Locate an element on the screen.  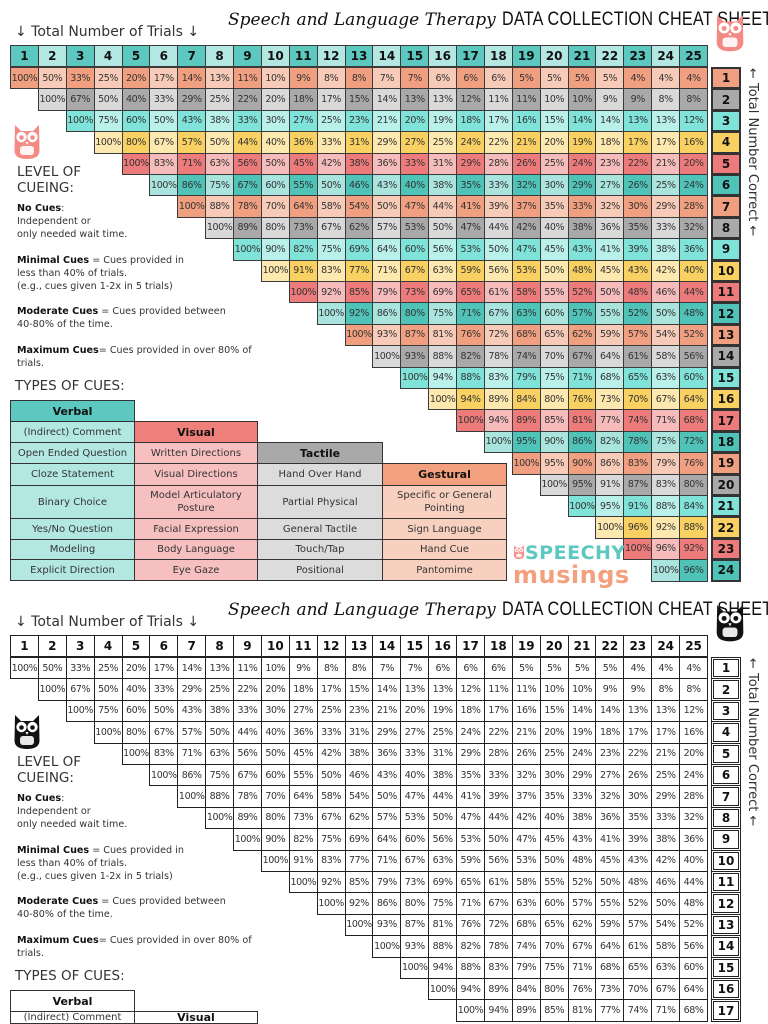
percent-cell: 71% is located at coordinates (470, 313).